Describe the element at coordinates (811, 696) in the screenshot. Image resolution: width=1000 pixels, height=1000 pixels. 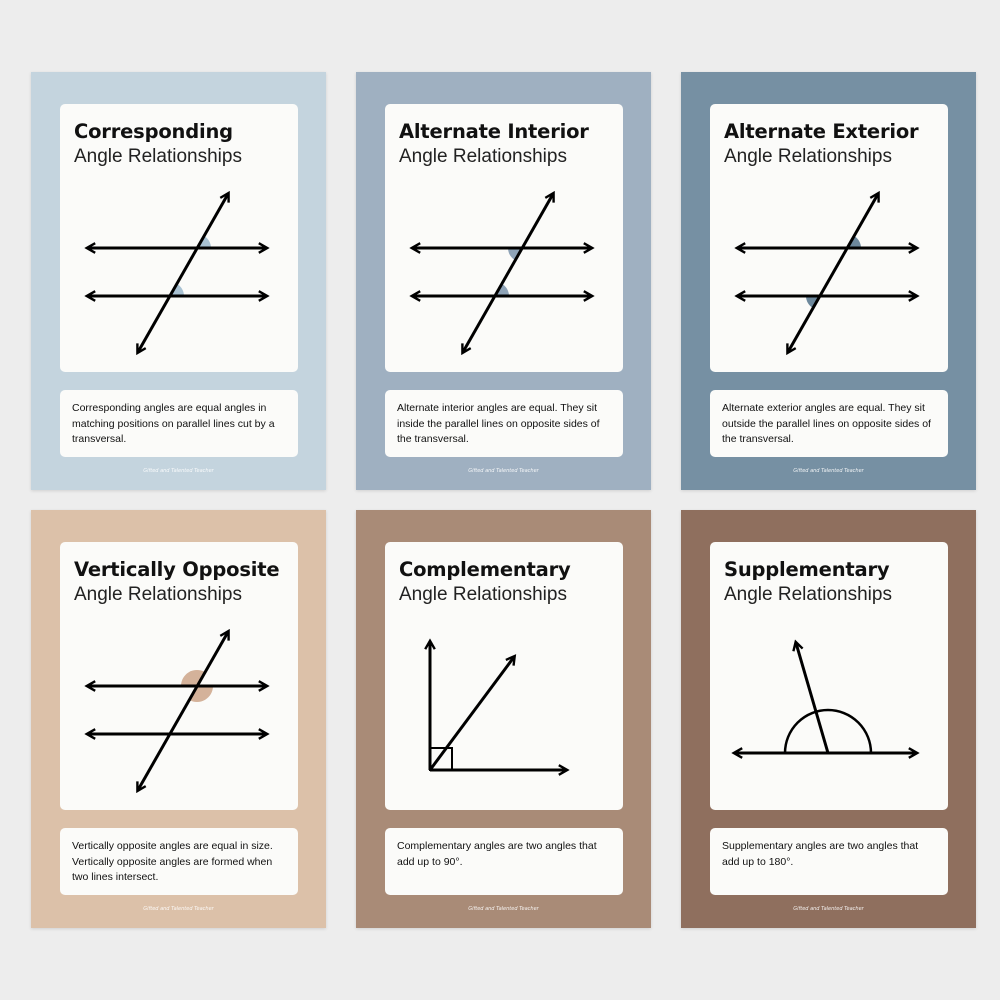
I see `ray` at that location.